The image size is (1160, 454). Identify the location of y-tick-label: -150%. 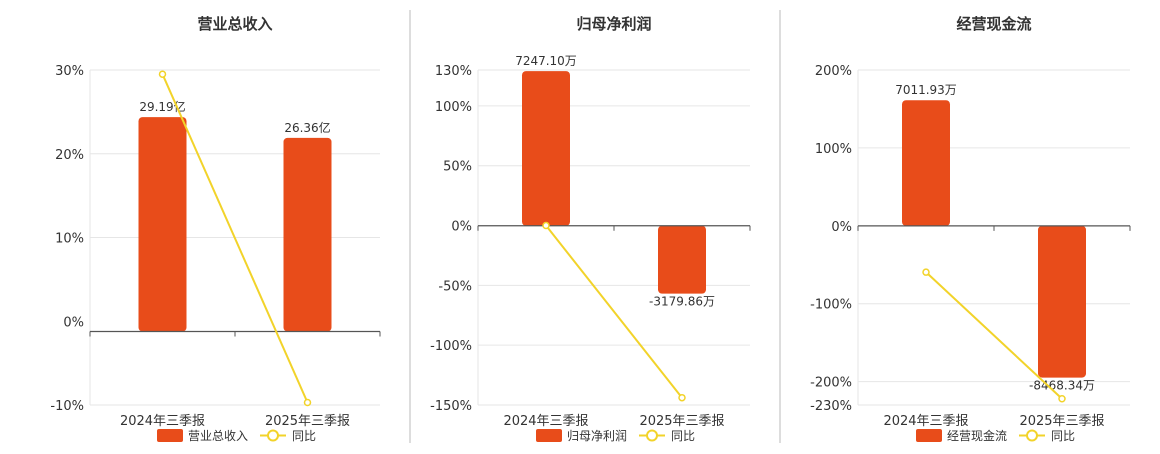
(451, 406).